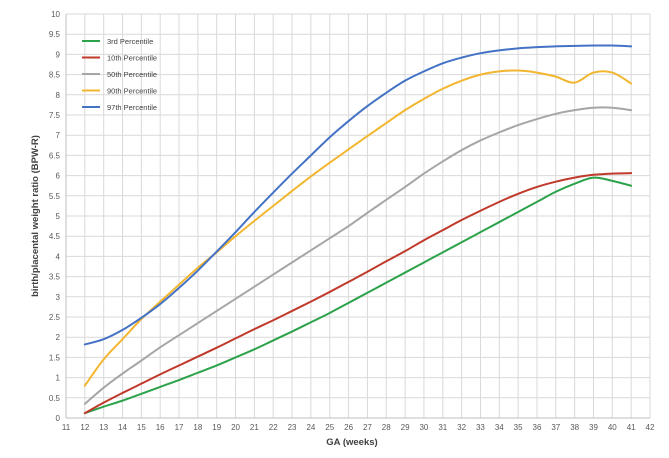 Image resolution: width=669 pixels, height=458 pixels. Describe the element at coordinates (273, 427) in the screenshot. I see `x-tick-label: 22` at that location.